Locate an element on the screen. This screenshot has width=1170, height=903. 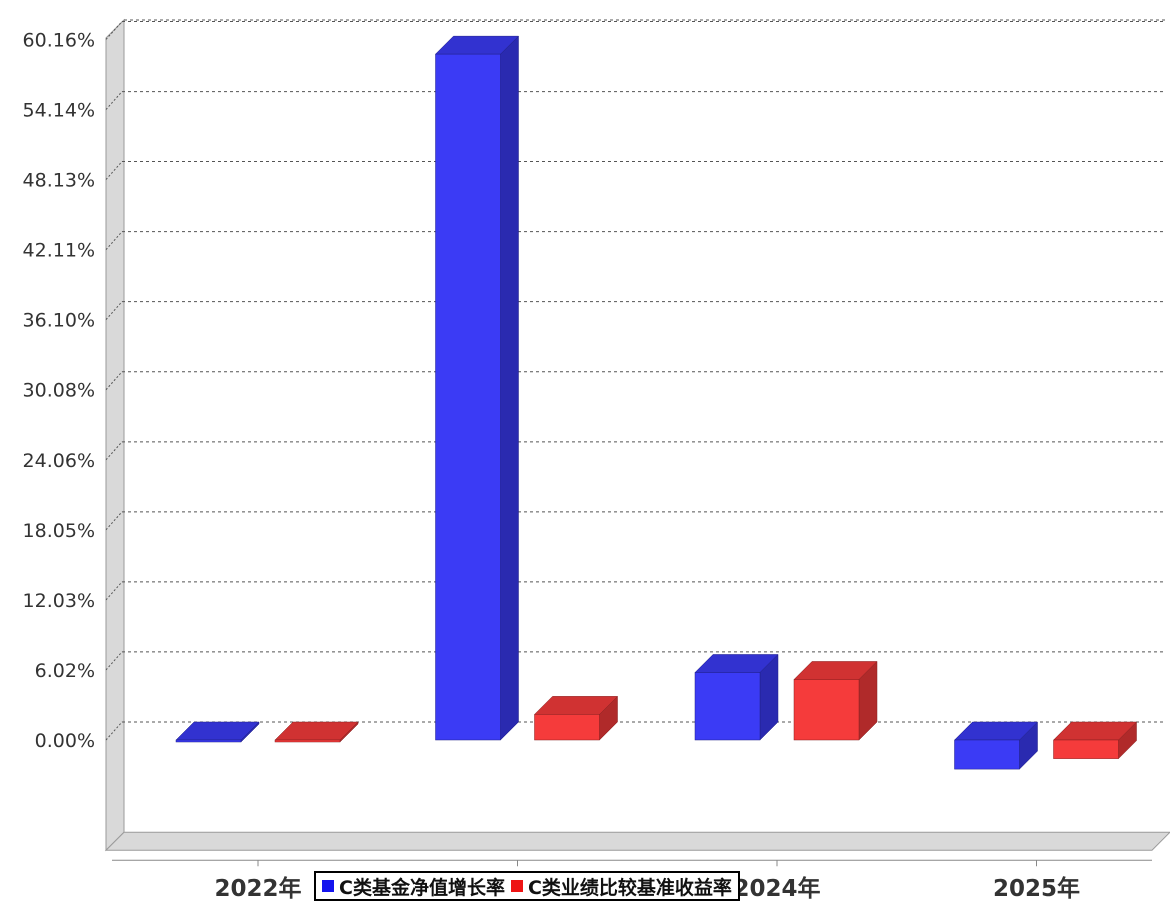
y-tick-label: 60.16% is located at coordinates (59, 40).